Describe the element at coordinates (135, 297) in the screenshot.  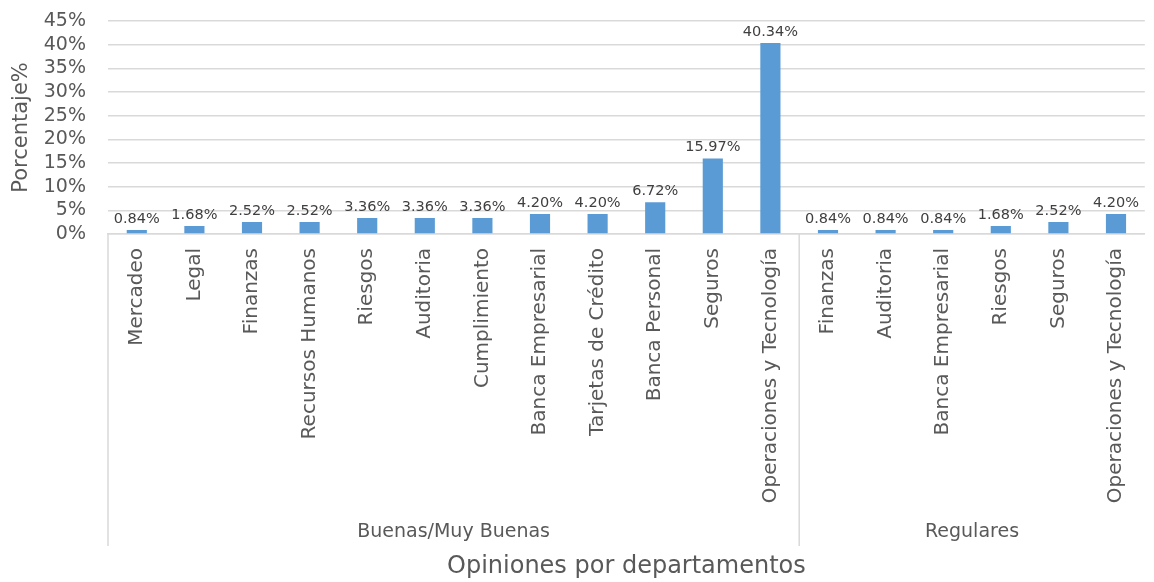
I see `x-tick-label: Mercadeo` at that location.